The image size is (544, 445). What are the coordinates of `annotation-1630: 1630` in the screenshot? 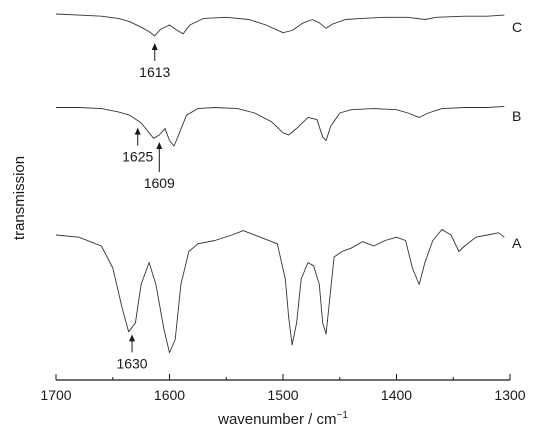 It's located at (132, 352).